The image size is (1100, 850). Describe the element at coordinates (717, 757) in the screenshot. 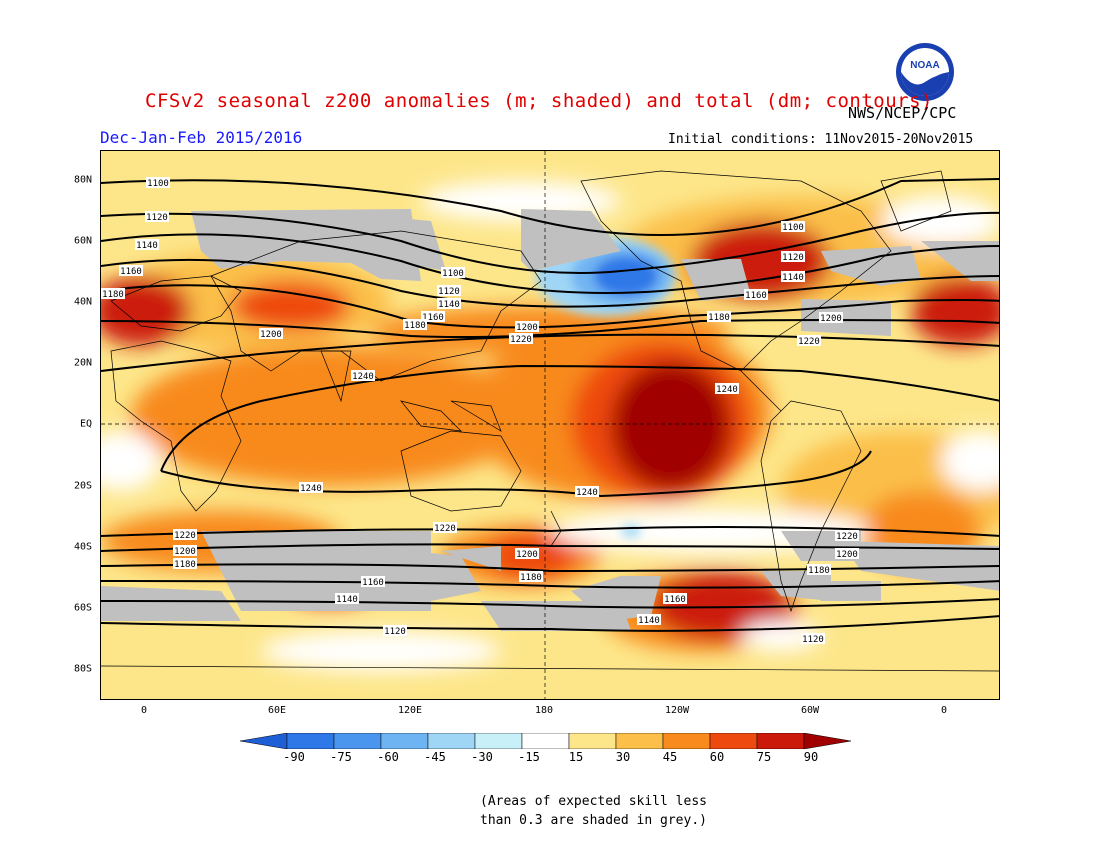

I see `colorbar-tick: 60` at that location.